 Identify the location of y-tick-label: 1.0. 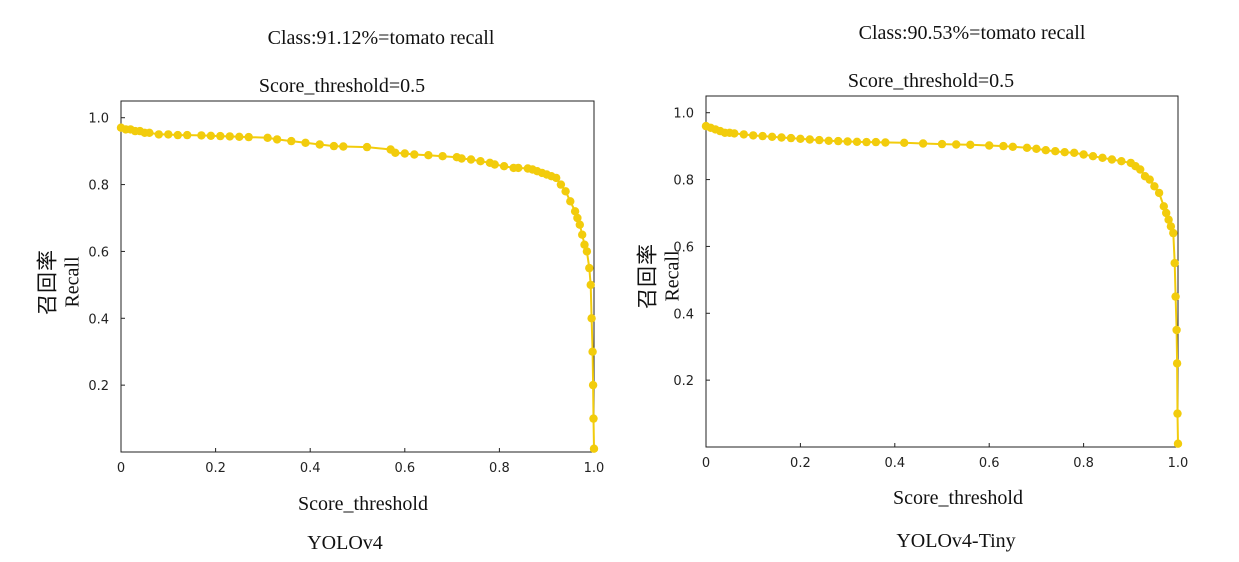
(683, 114).